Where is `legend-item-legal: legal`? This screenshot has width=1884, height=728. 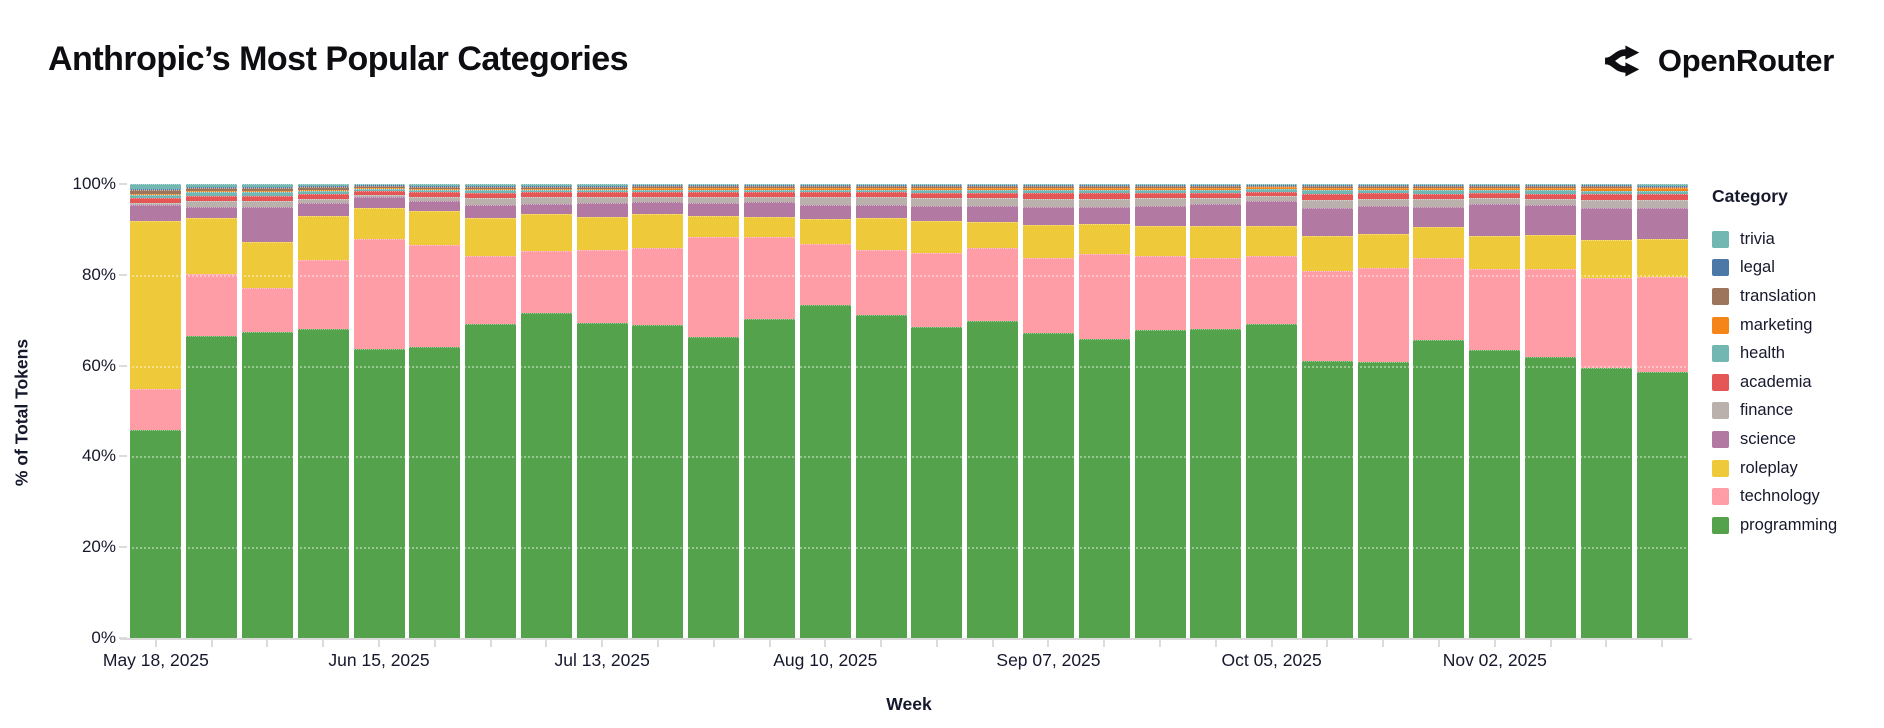 legend-item-legal: legal is located at coordinates (1797, 268).